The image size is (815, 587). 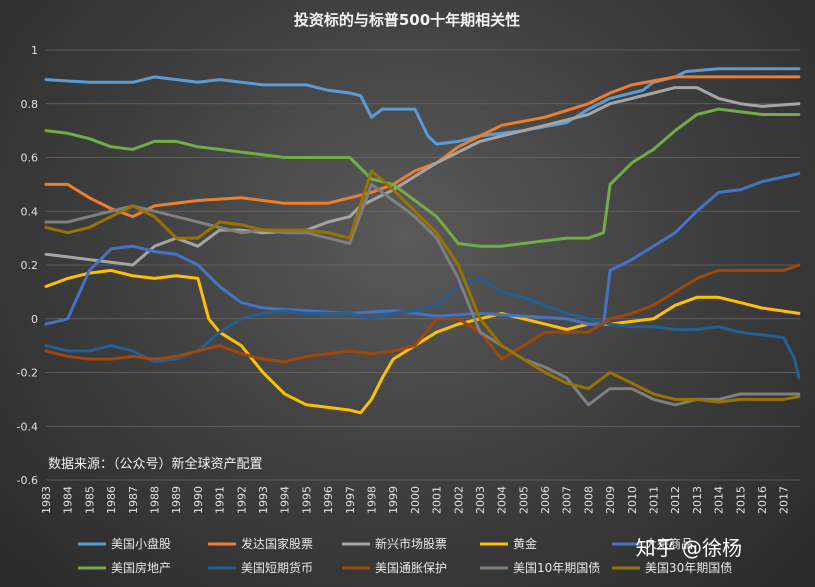 What do you see at coordinates (277, 567) in the screenshot?
I see `legend-label: 美国短期货币` at bounding box center [277, 567].